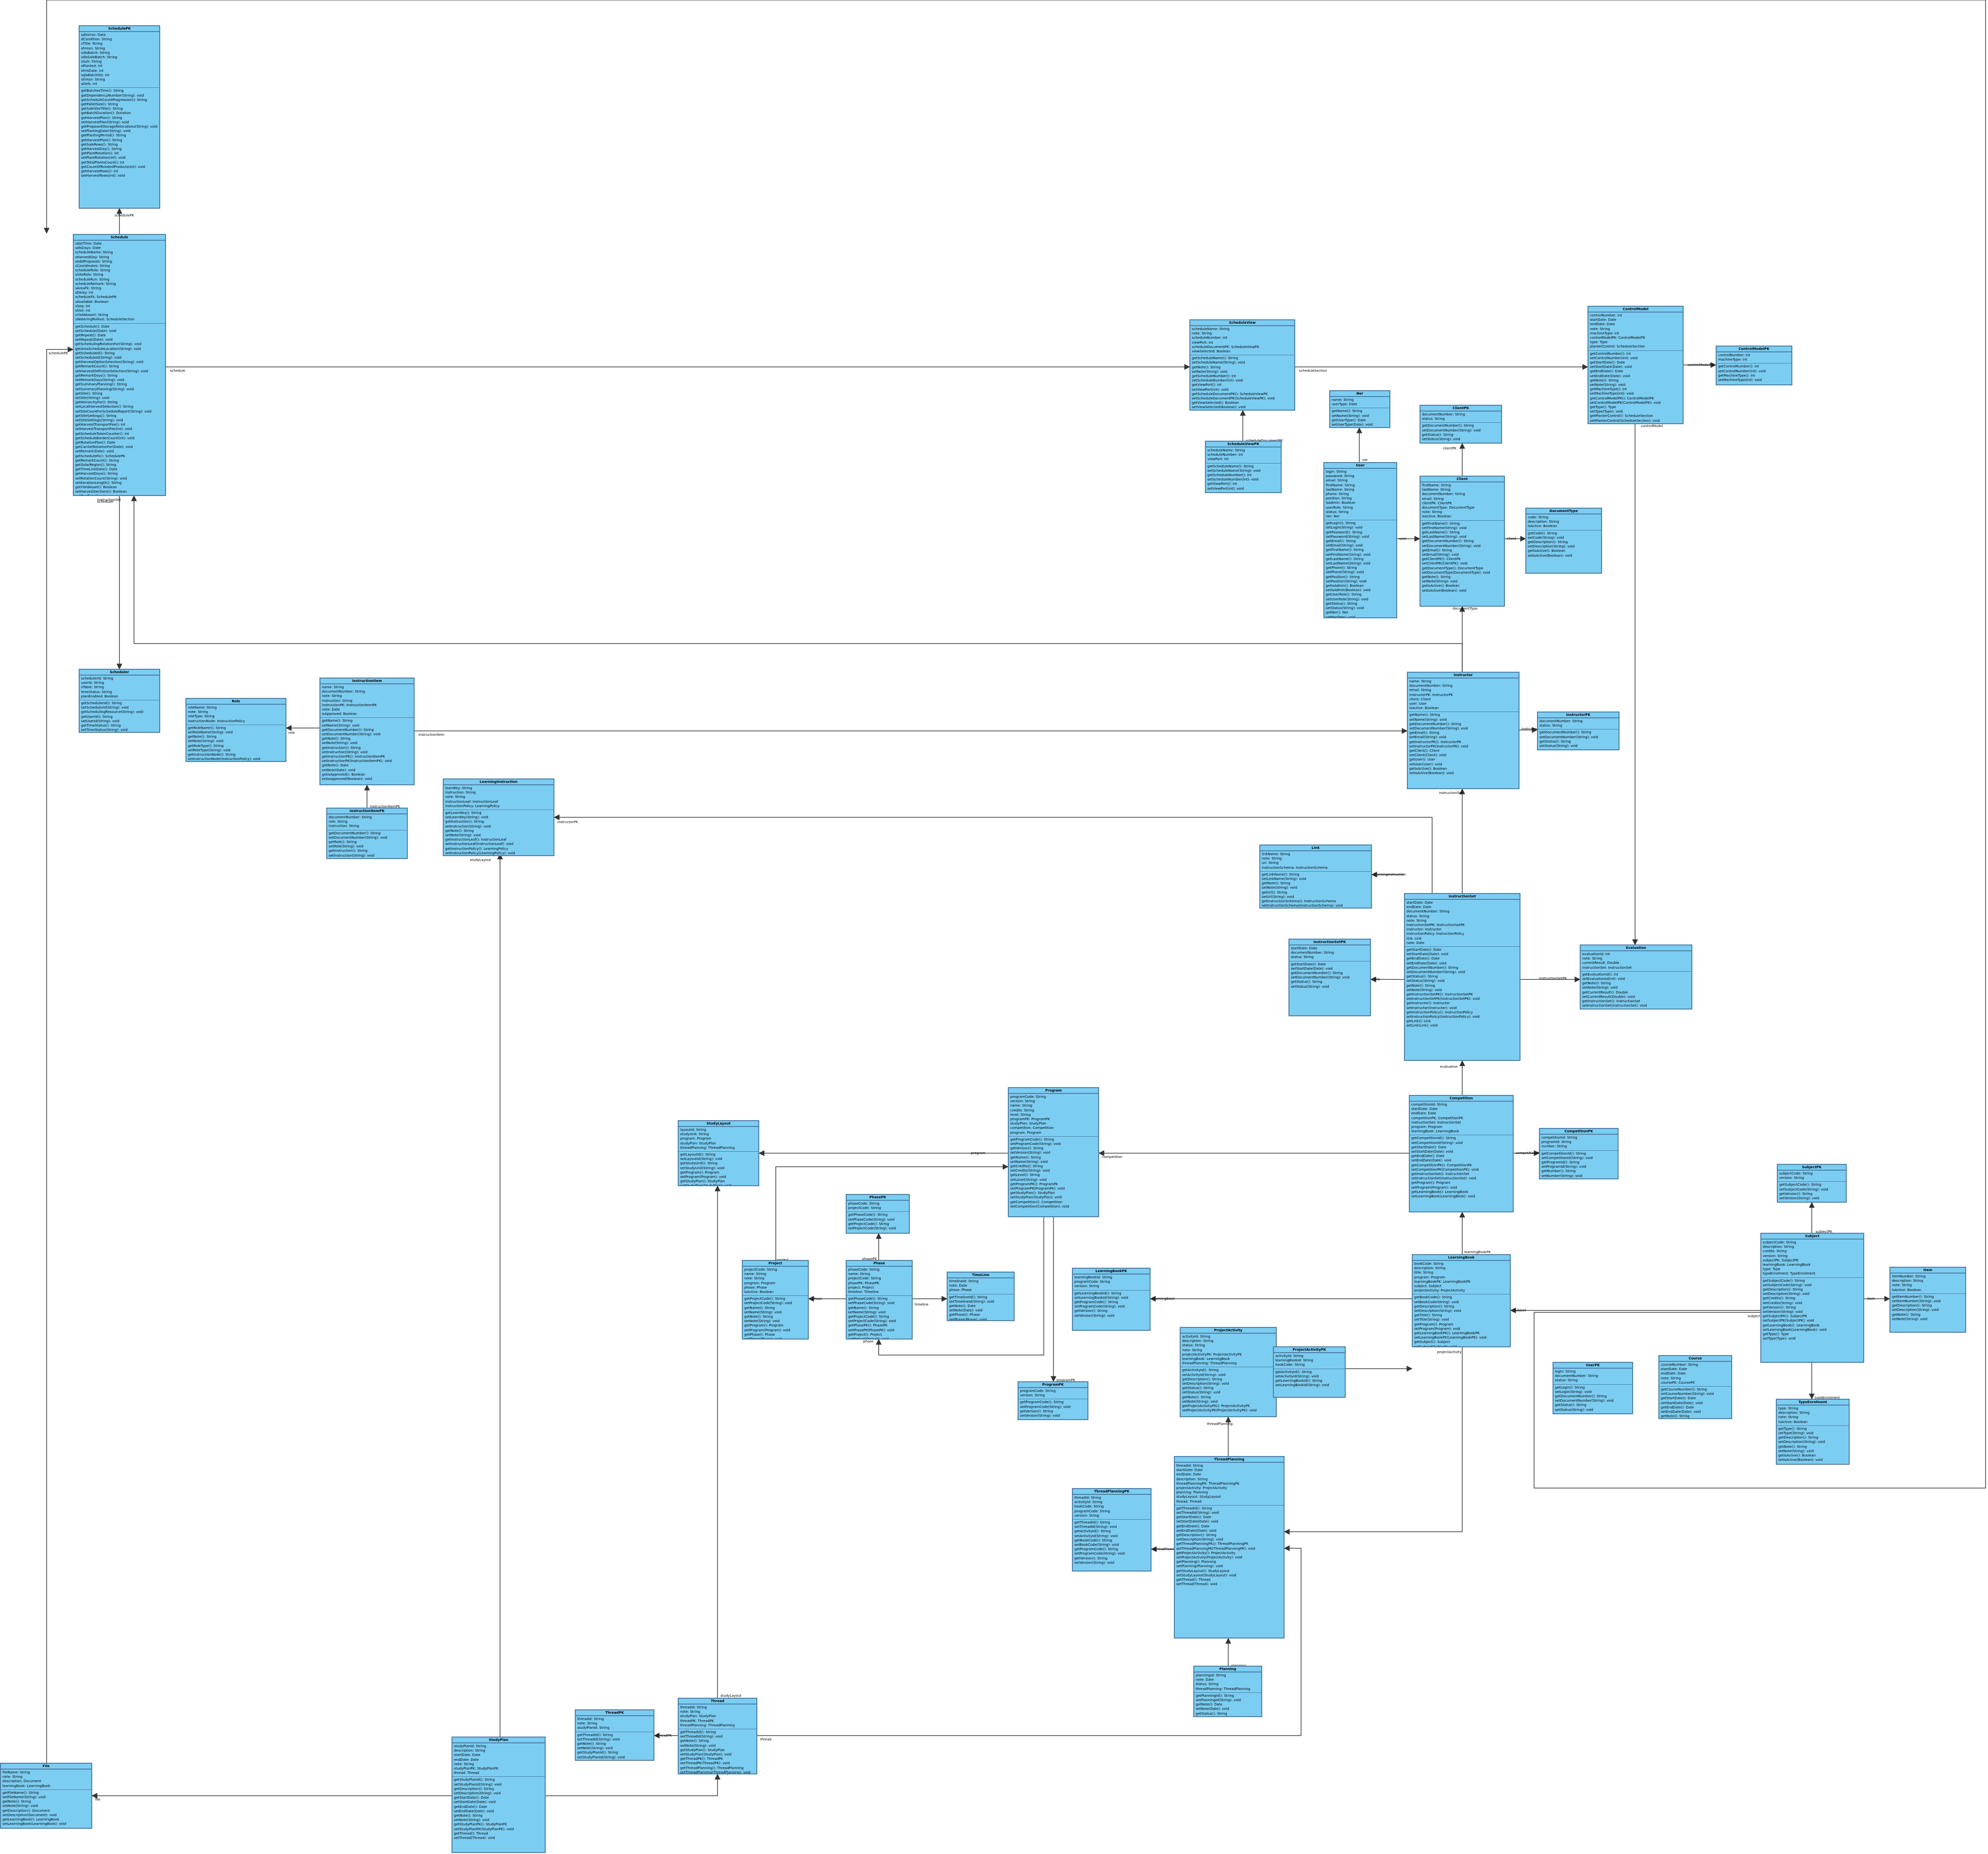  What do you see at coordinates (1290, 1365) in the screenshot?
I see `attribute: bookCode: String` at bounding box center [1290, 1365].